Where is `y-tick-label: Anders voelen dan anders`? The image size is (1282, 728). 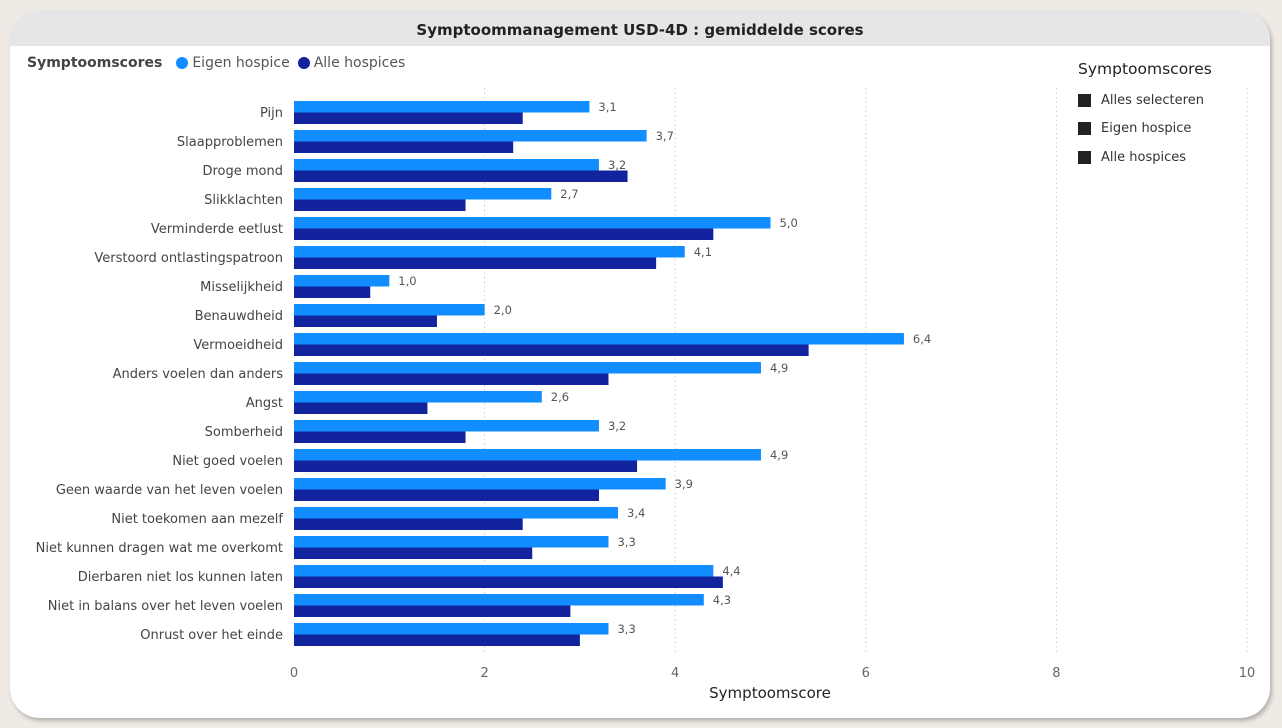 y-tick-label: Anders voelen dan anders is located at coordinates (198, 374).